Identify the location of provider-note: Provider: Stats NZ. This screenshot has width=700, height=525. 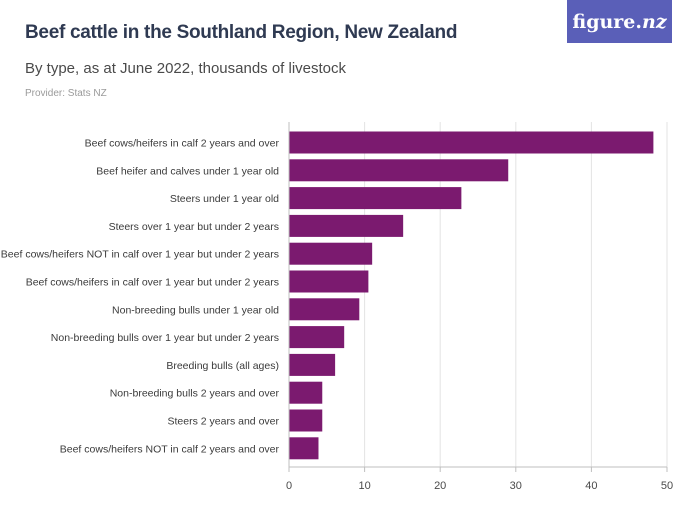
(66, 93).